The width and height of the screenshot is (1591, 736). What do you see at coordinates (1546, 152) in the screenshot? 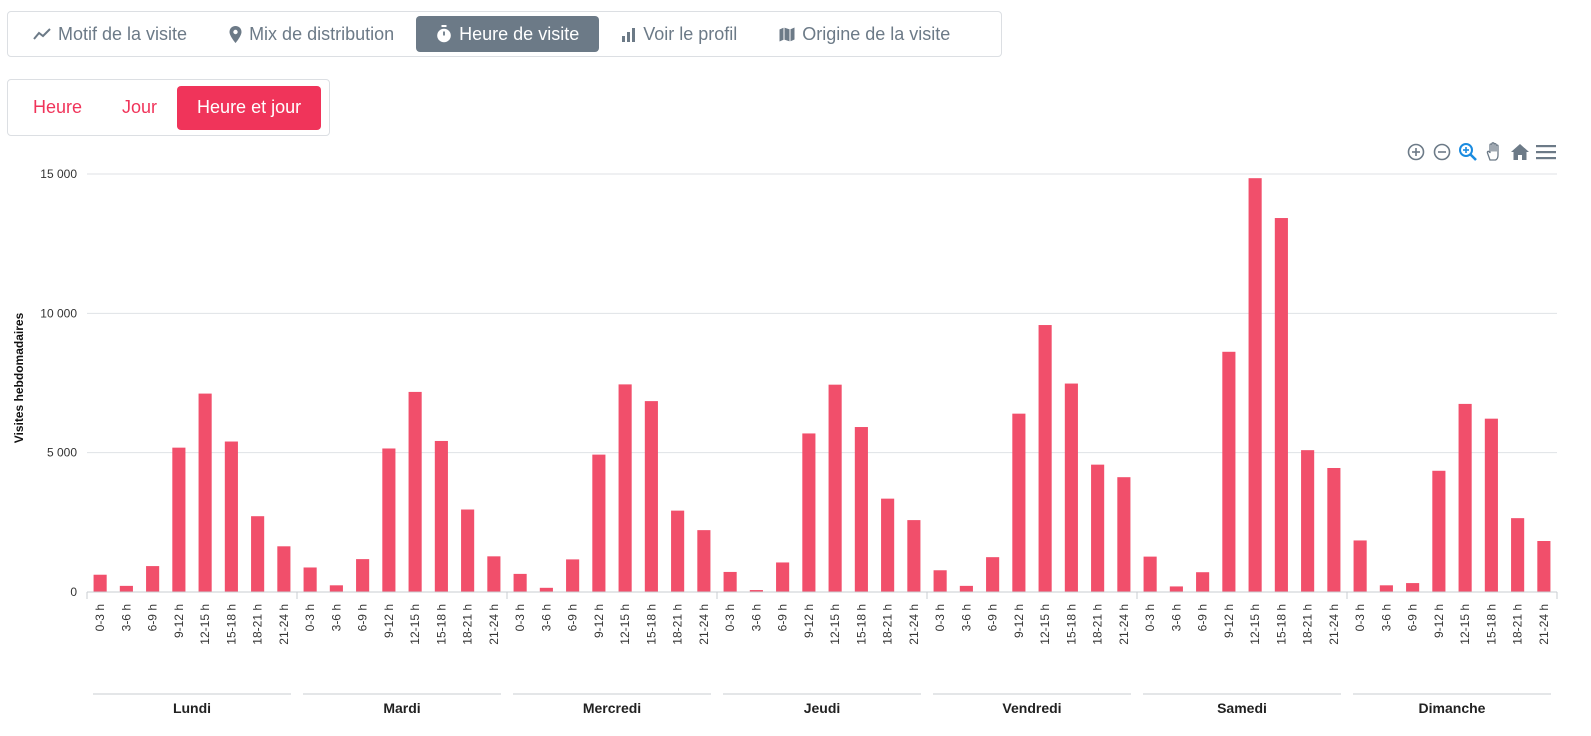
I see `menu-icon` at bounding box center [1546, 152].